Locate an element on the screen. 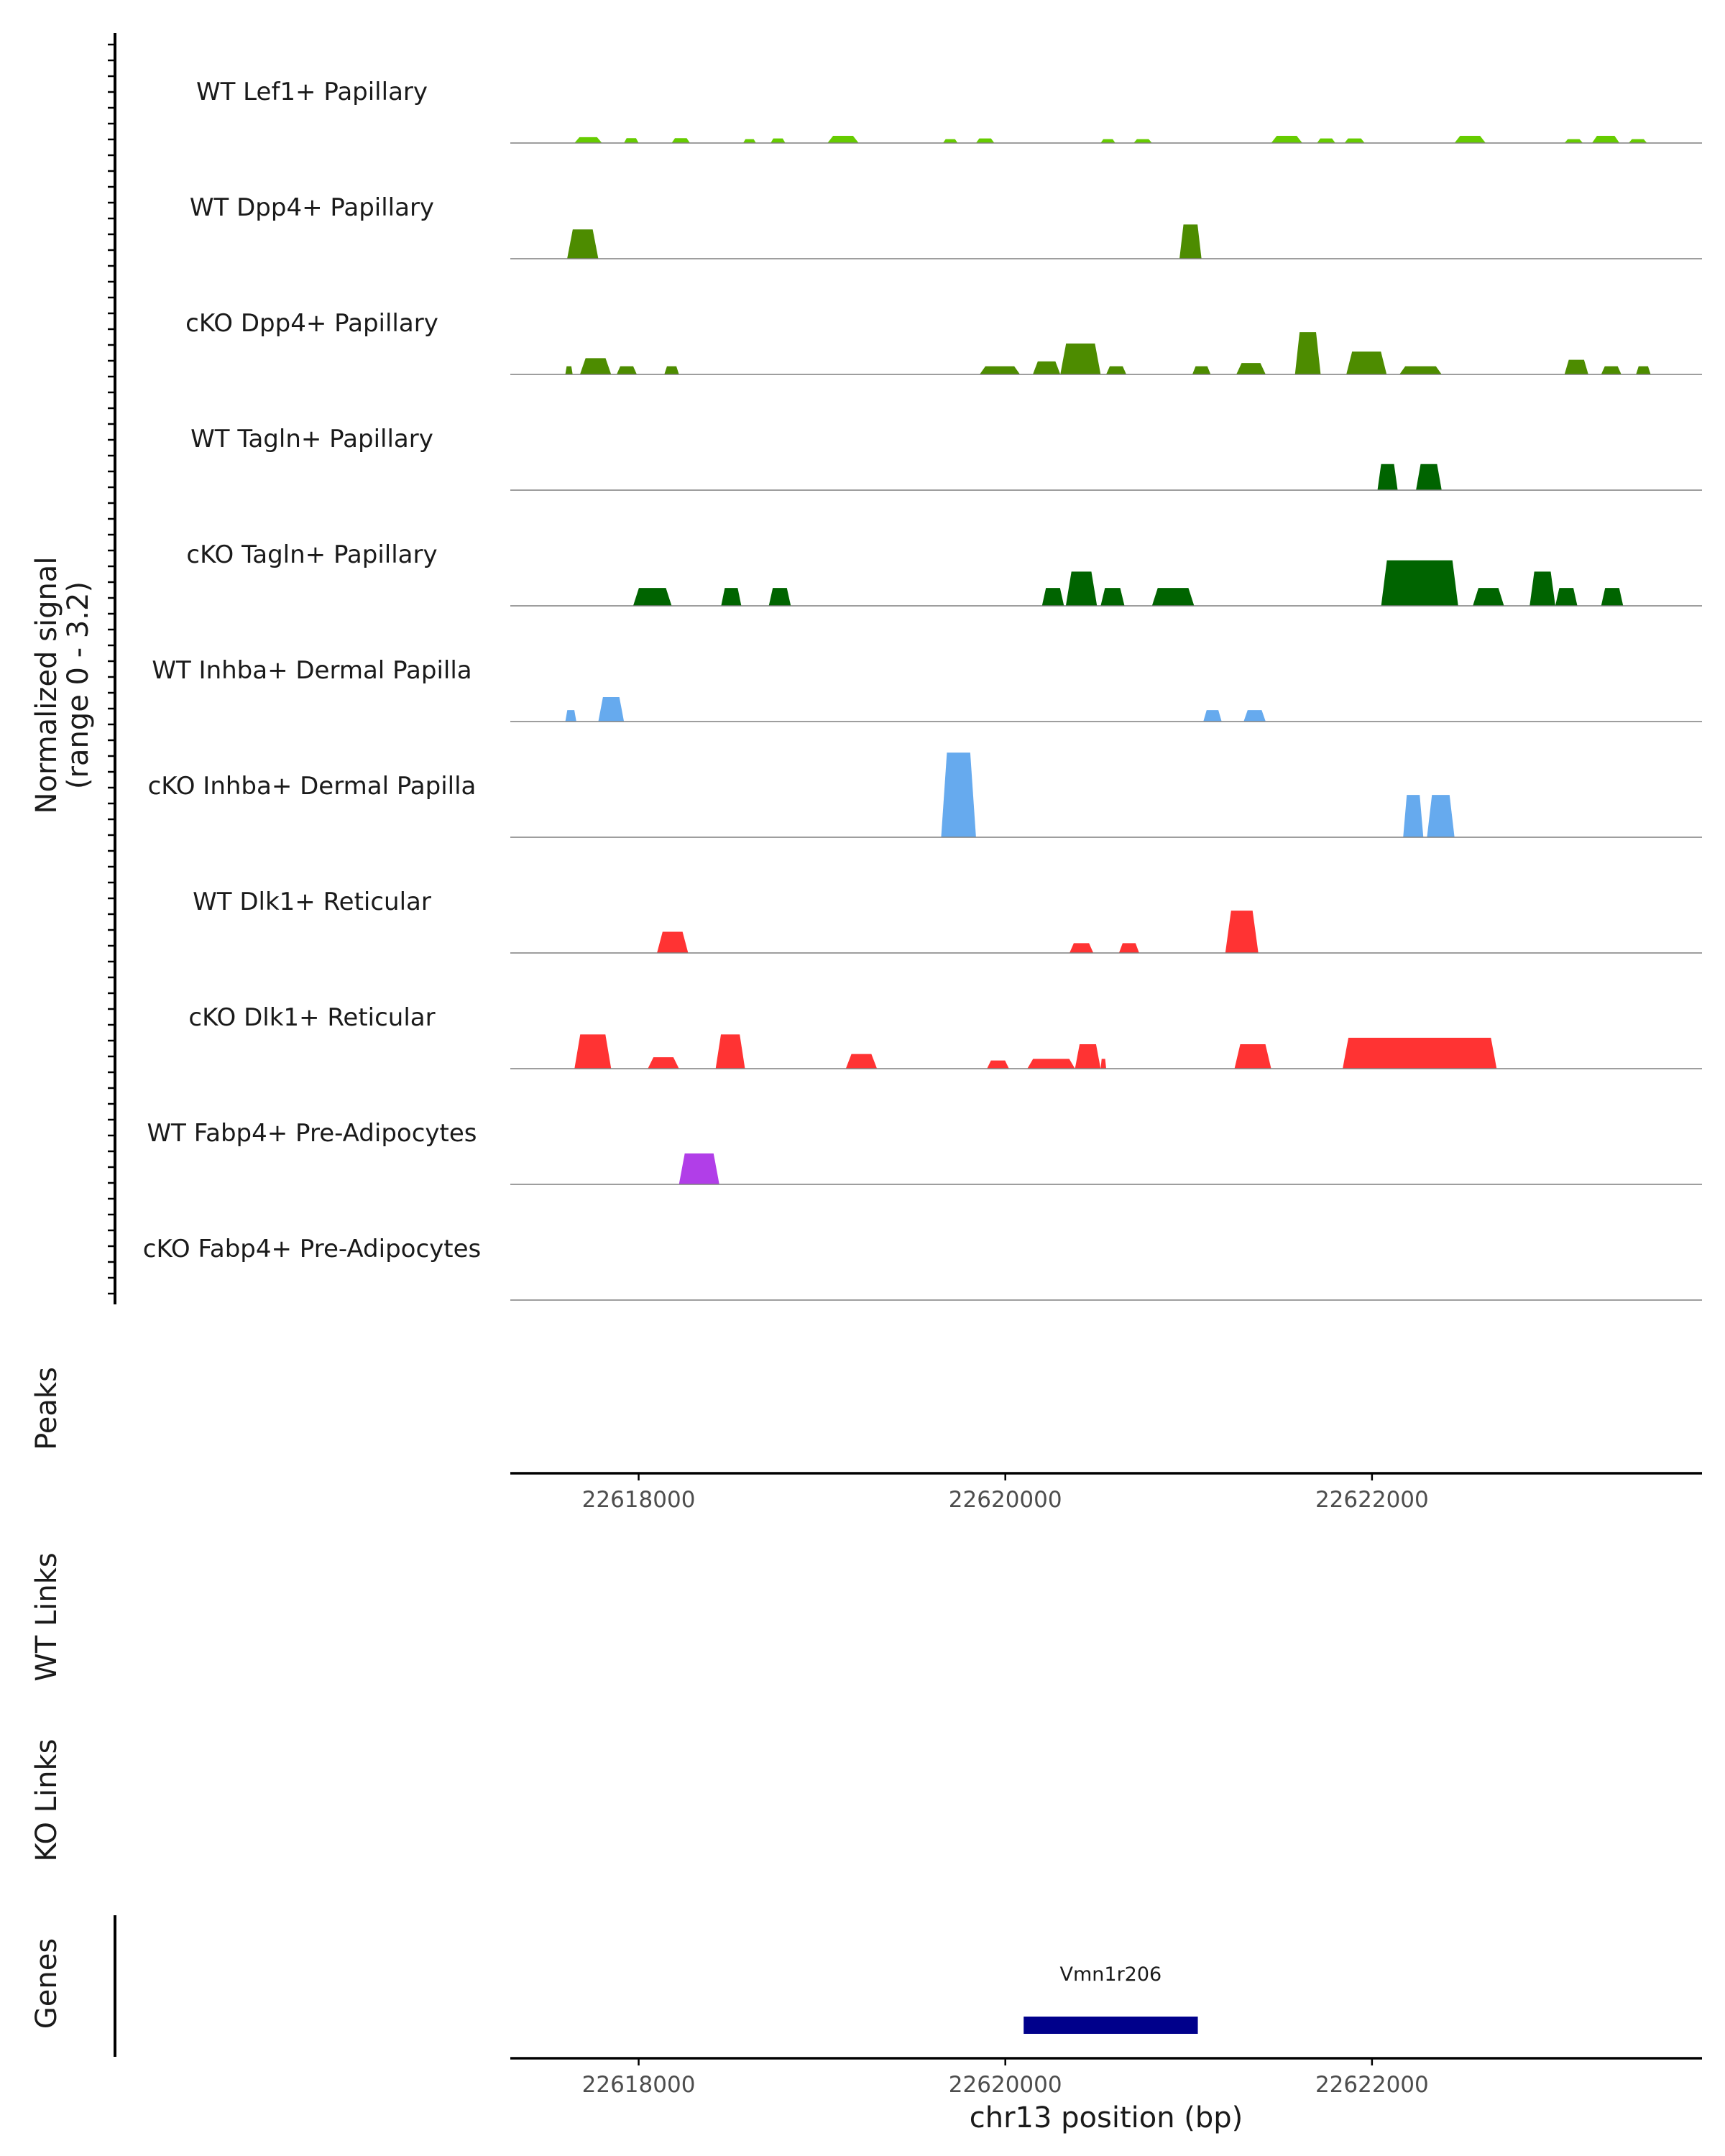 Image resolution: width=1725 pixels, height=2156 pixels. coverage-track: cKO Dpp4+ Papillary is located at coordinates (943, 342).